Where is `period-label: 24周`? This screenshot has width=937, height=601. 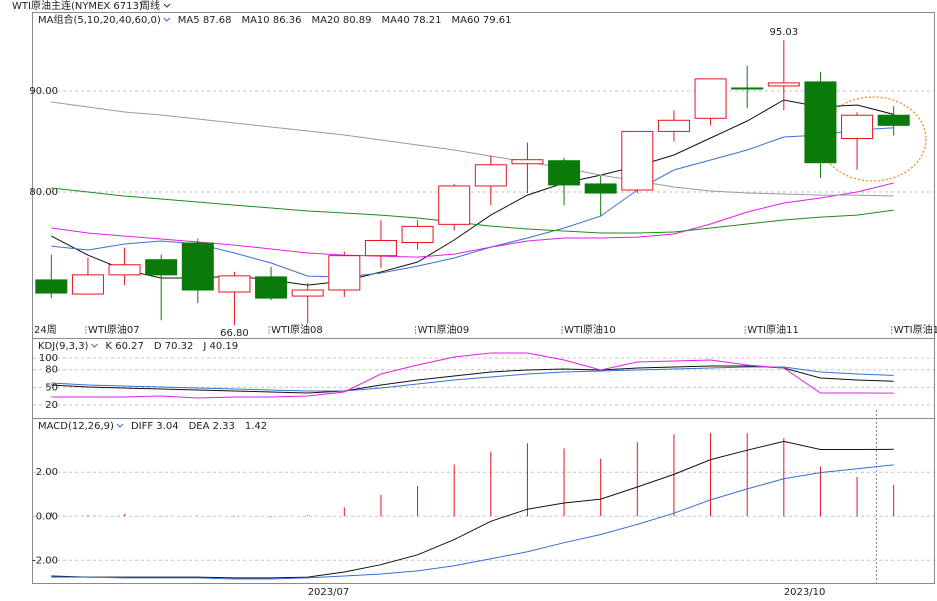 period-label: 24周 is located at coordinates (45, 330).